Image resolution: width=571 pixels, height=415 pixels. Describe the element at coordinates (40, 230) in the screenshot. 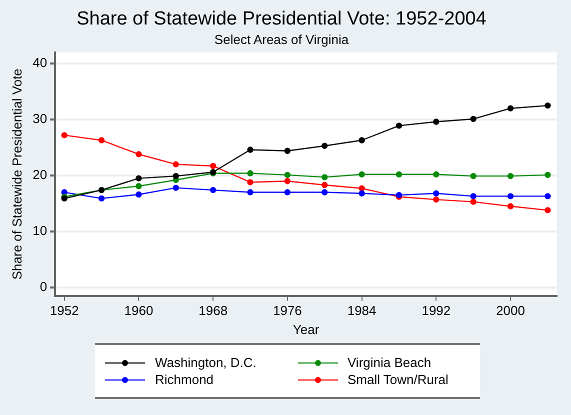

I see `y-tick-label: 10` at that location.